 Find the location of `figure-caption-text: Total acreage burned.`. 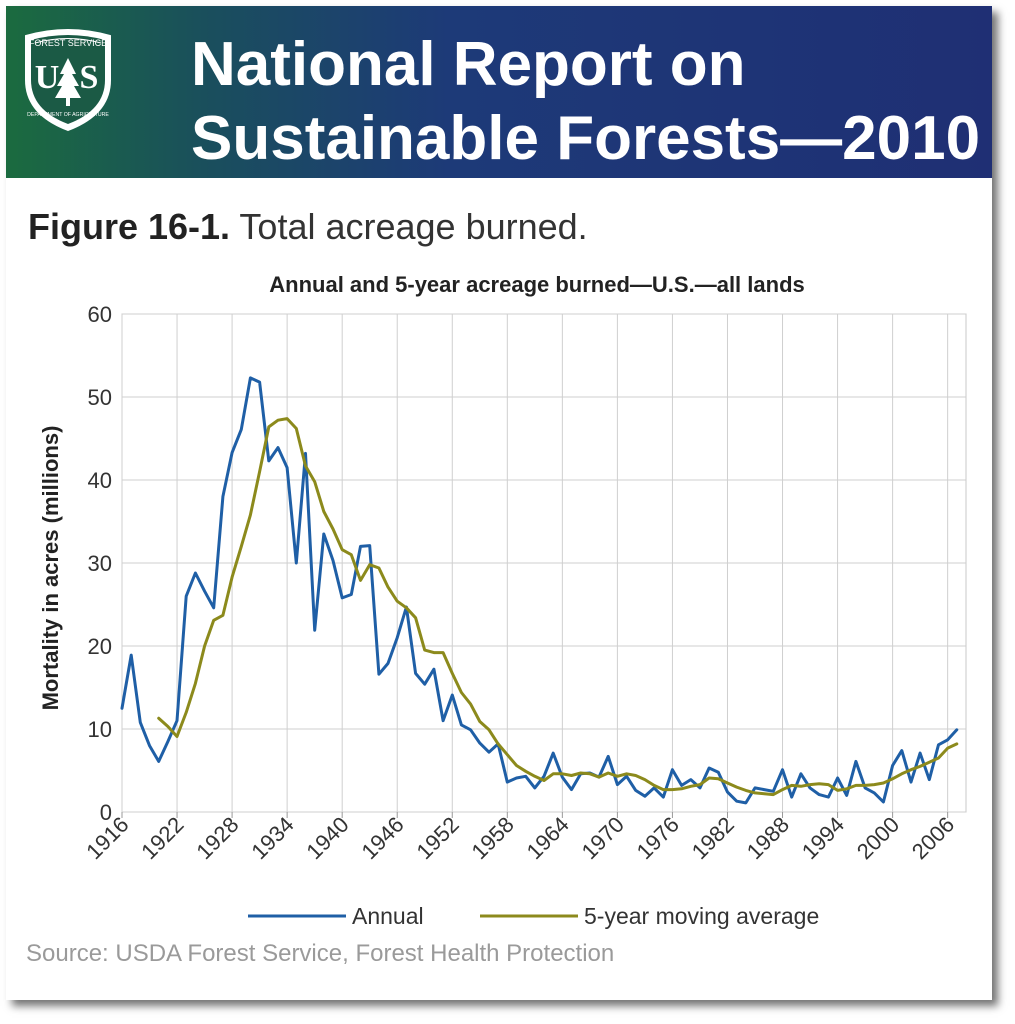

figure-caption-text: Total acreage burned. is located at coordinates (413, 226).